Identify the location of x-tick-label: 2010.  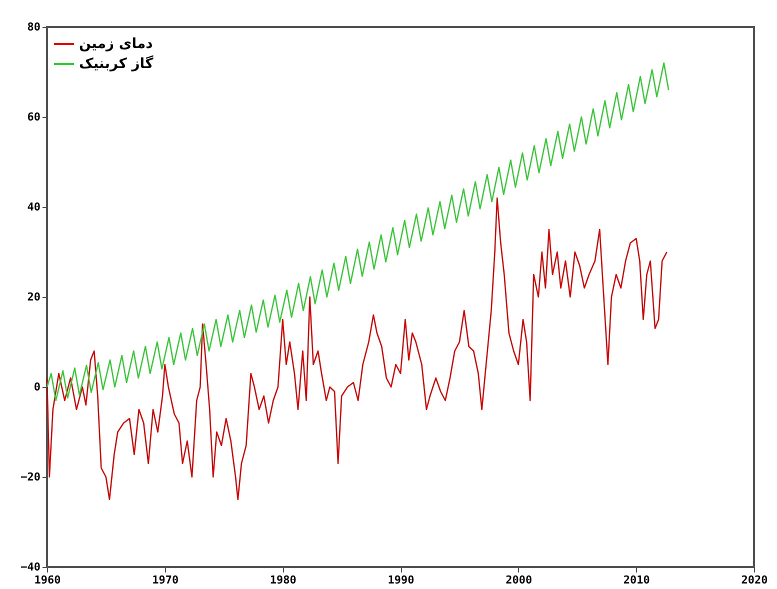
(636, 580).